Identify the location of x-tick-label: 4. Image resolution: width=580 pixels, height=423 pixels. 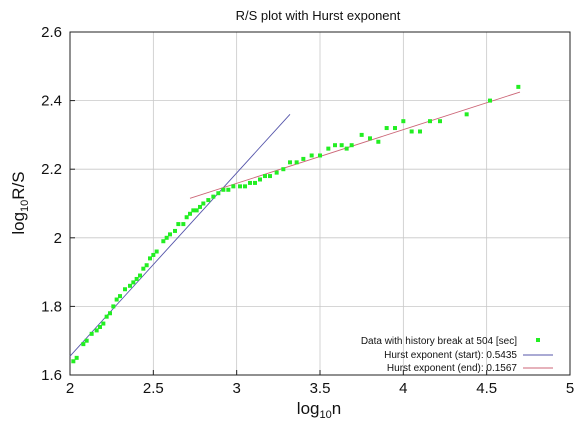
(403, 388).